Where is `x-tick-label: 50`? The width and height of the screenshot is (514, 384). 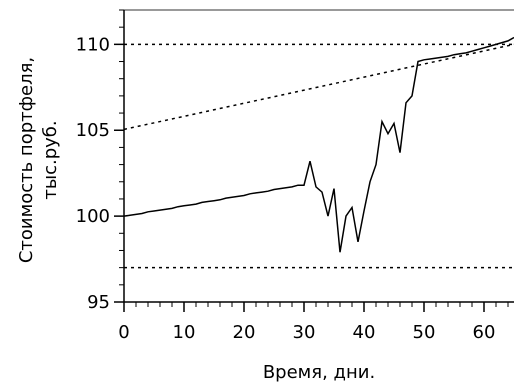
x-tick-label: 50 is located at coordinates (424, 332).